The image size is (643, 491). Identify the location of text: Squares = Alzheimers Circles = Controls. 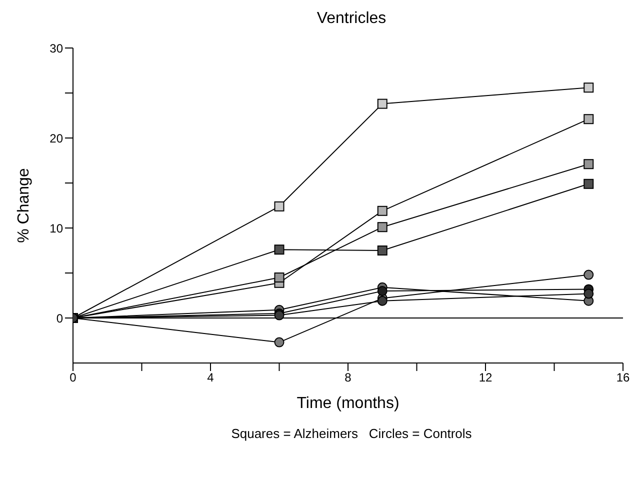
(351, 433).